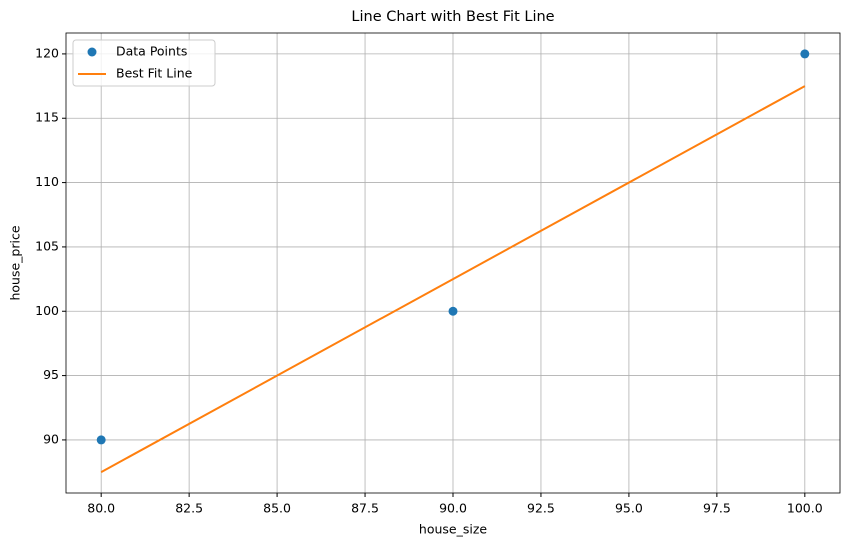  I want to click on legend-marker, so click(92, 52).